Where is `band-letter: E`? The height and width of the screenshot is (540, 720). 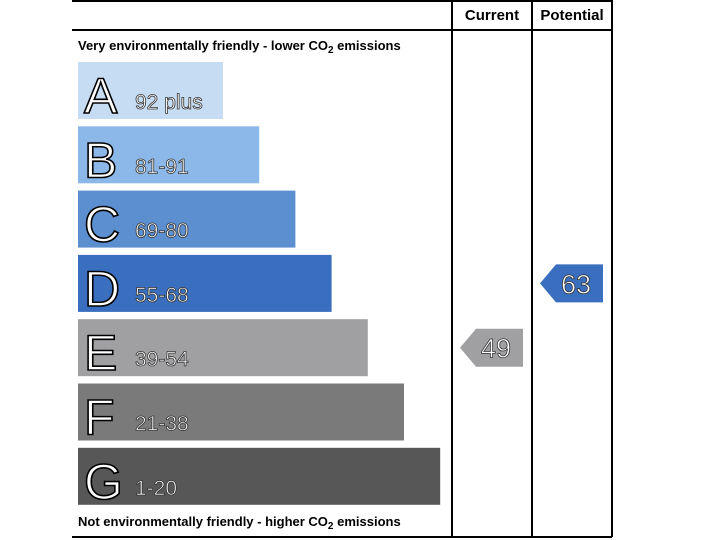
band-letter: E is located at coordinates (100, 353).